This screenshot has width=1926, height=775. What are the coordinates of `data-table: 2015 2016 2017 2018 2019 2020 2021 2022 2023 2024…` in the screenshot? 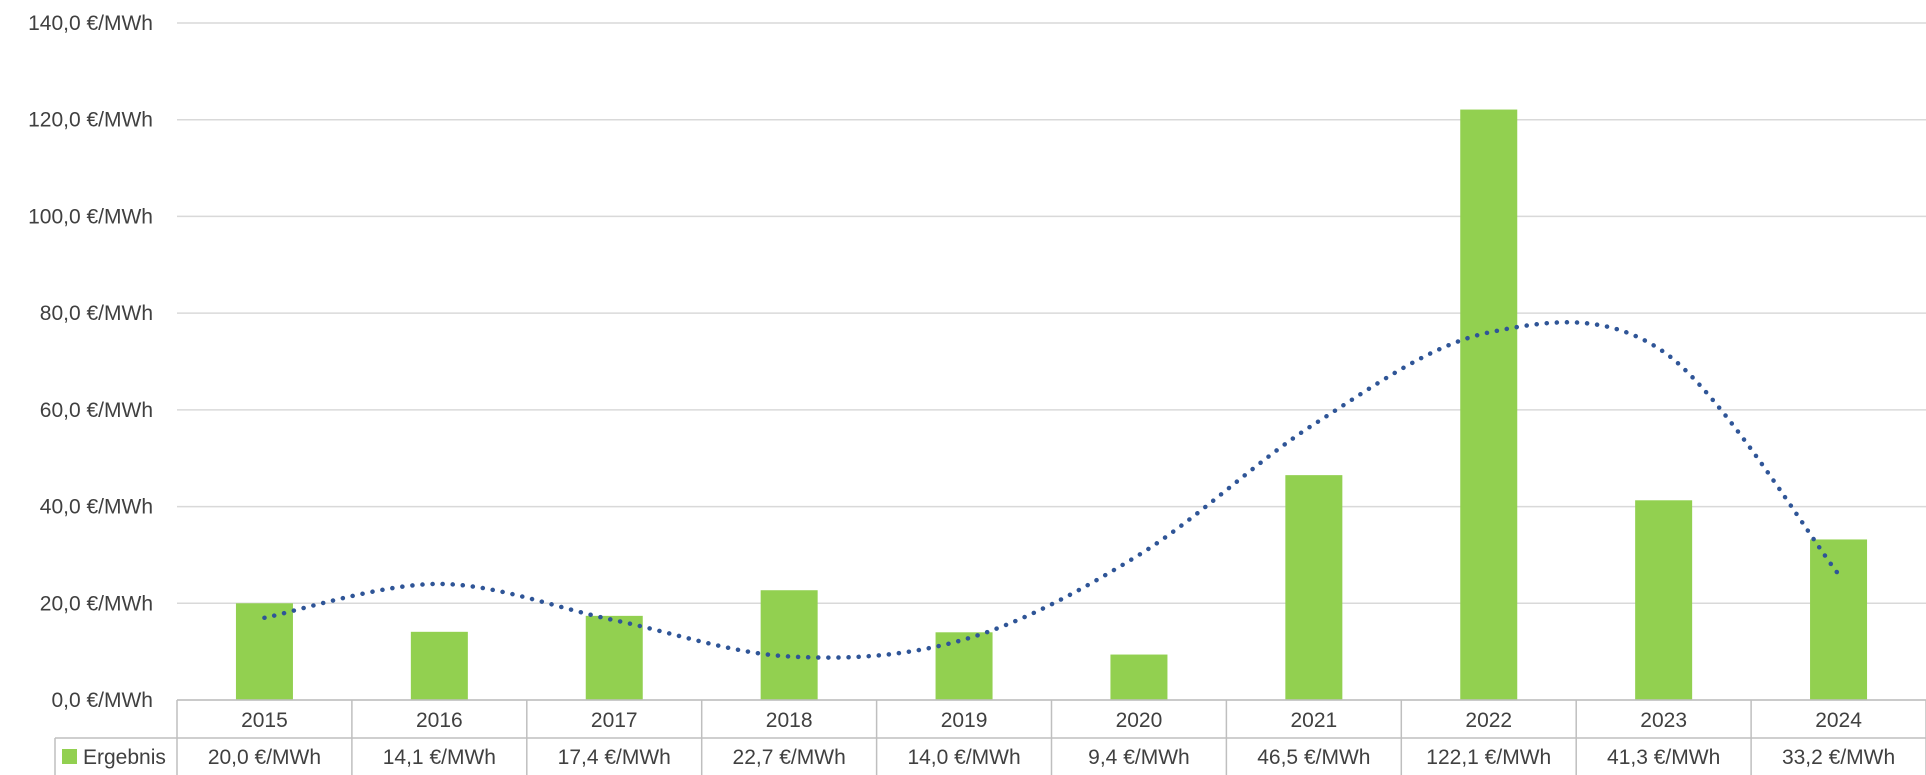 It's located at (990, 737).